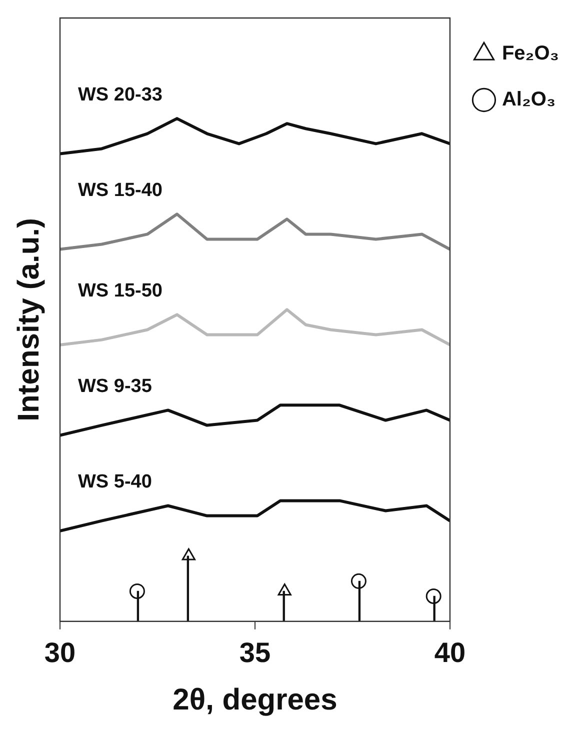 The width and height of the screenshot is (577, 731). Describe the element at coordinates (60, 652) in the screenshot. I see `x-tick-label: 30` at that location.